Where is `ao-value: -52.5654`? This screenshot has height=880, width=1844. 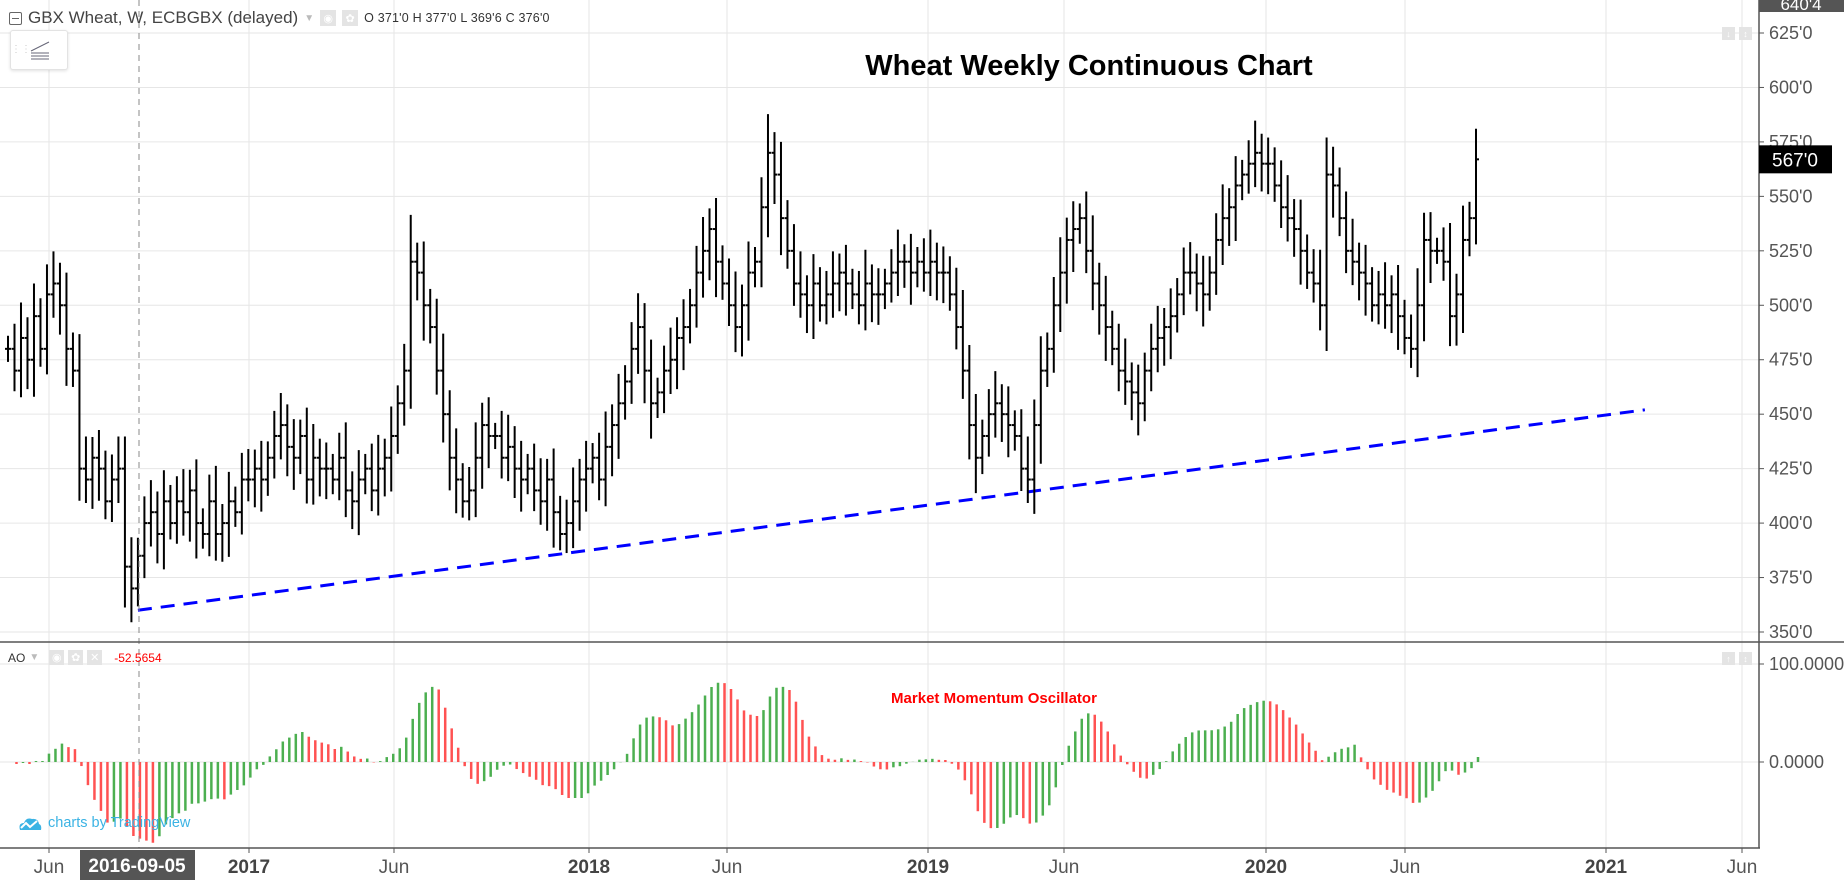 ao-value: -52.5654 is located at coordinates (138, 657).